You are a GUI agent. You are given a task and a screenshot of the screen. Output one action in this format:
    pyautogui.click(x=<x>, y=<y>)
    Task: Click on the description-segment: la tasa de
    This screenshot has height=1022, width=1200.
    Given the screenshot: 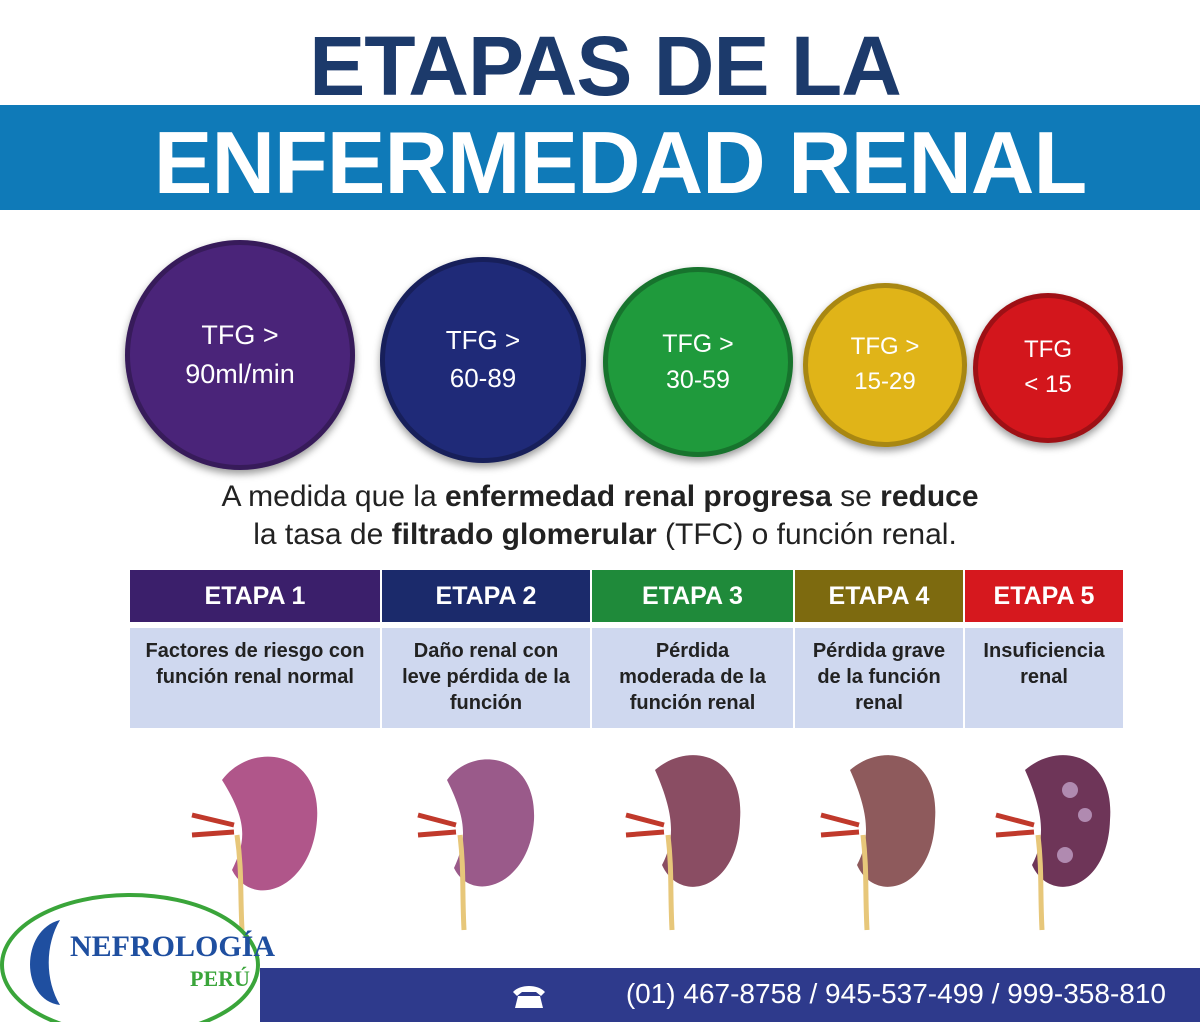 What is the action you would take?
    pyautogui.click(x=322, y=534)
    